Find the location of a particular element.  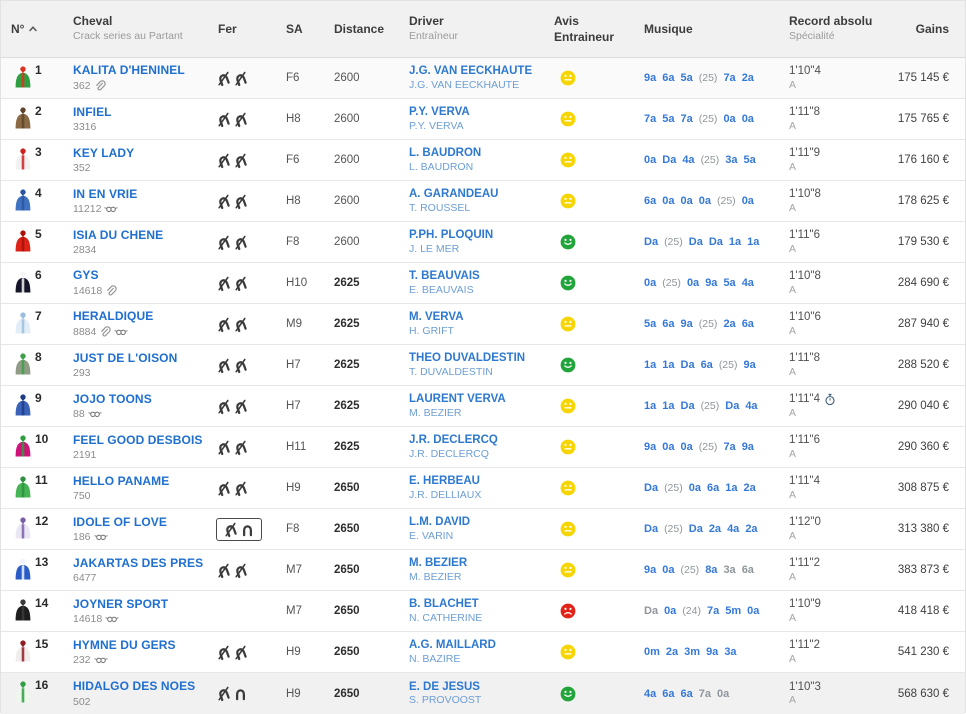

driver-link: E. HERBEAU is located at coordinates (444, 481).